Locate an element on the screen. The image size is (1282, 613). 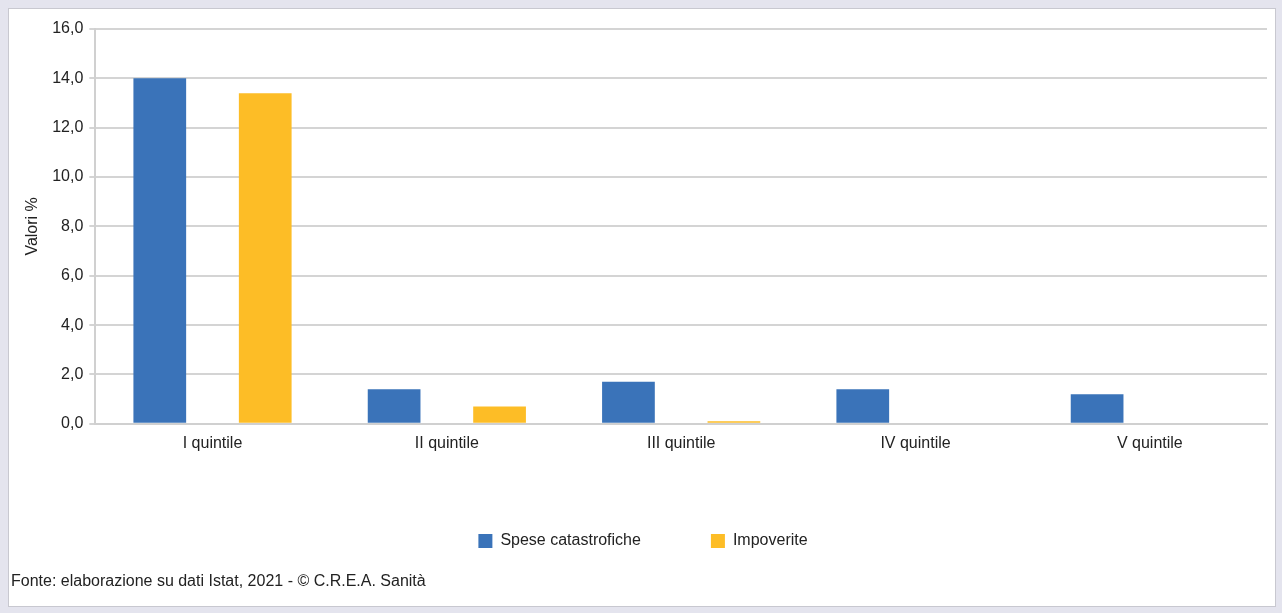
legend-label: Impoverite is located at coordinates (770, 540).